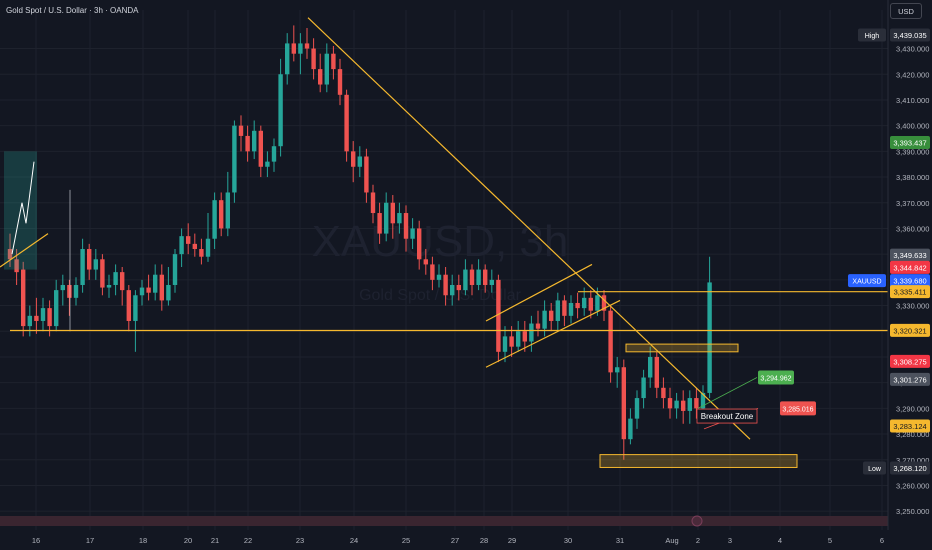  I want to click on target-up-label: 3,294.962, so click(775, 379).